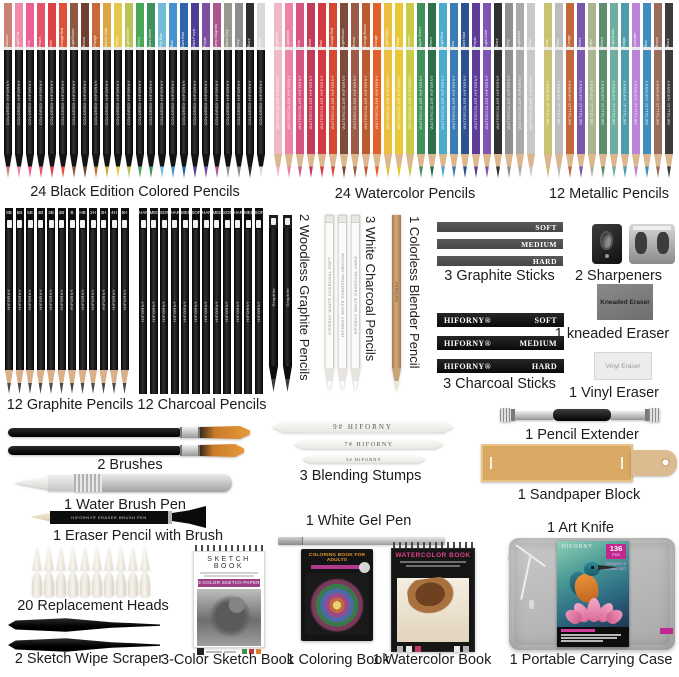 This screenshot has width=679, height=677. What do you see at coordinates (195, 90) in the screenshot?
I see `pencil: Dark Purple COLORED HIFORNY` at bounding box center [195, 90].